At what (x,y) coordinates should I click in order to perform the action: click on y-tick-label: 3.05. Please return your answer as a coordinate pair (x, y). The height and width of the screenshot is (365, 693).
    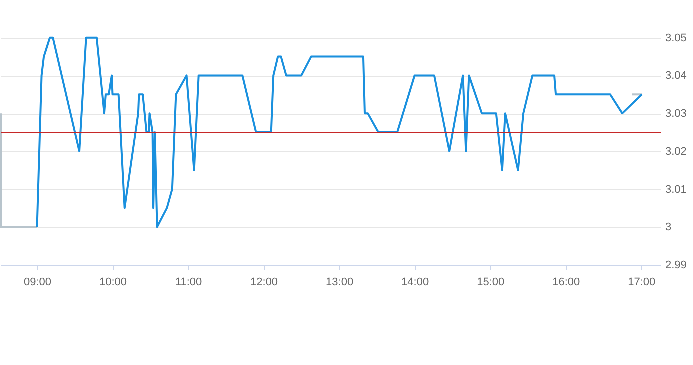
    Looking at the image, I should click on (676, 38).